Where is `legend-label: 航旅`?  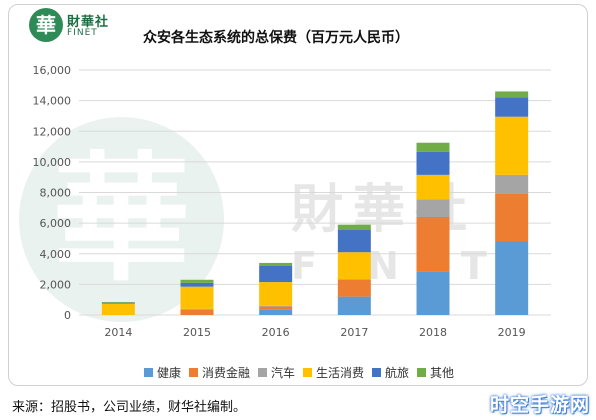
legend-label: 航旅 is located at coordinates (397, 373).